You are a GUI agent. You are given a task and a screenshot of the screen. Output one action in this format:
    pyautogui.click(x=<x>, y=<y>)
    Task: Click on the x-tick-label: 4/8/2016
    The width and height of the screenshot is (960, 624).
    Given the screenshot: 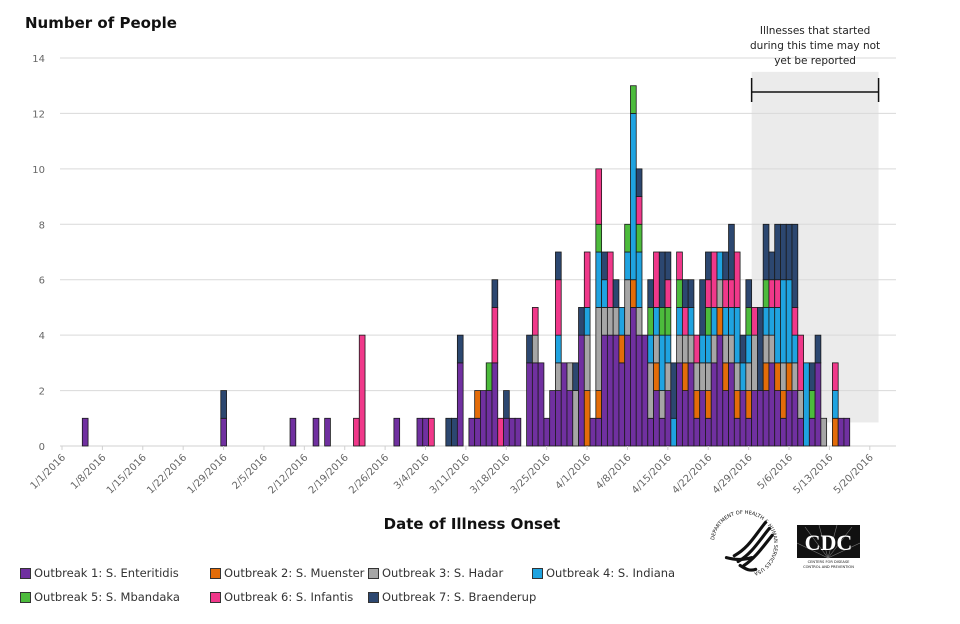 What is the action you would take?
    pyautogui.click(x=614, y=472)
    